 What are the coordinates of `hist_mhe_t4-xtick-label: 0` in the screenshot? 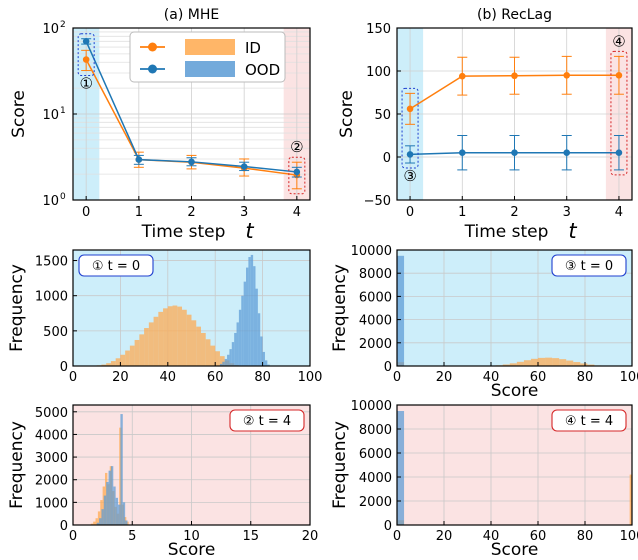 It's located at (73, 536).